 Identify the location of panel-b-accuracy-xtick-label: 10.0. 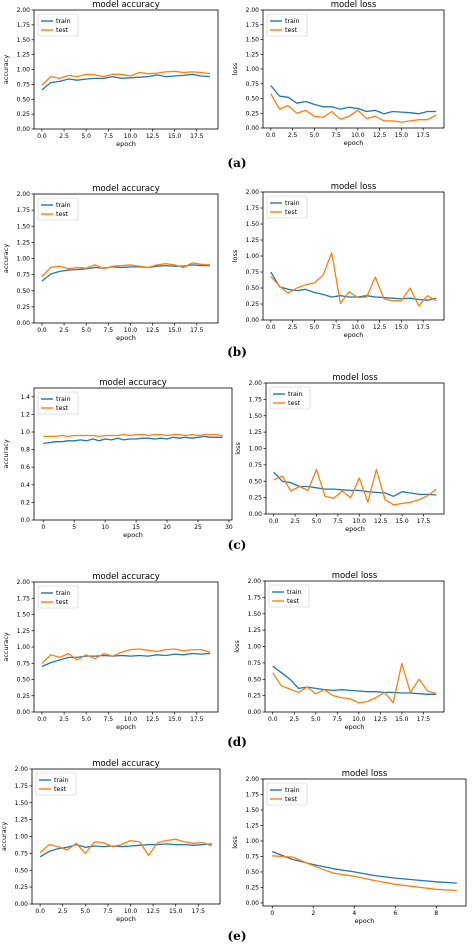
(131, 330).